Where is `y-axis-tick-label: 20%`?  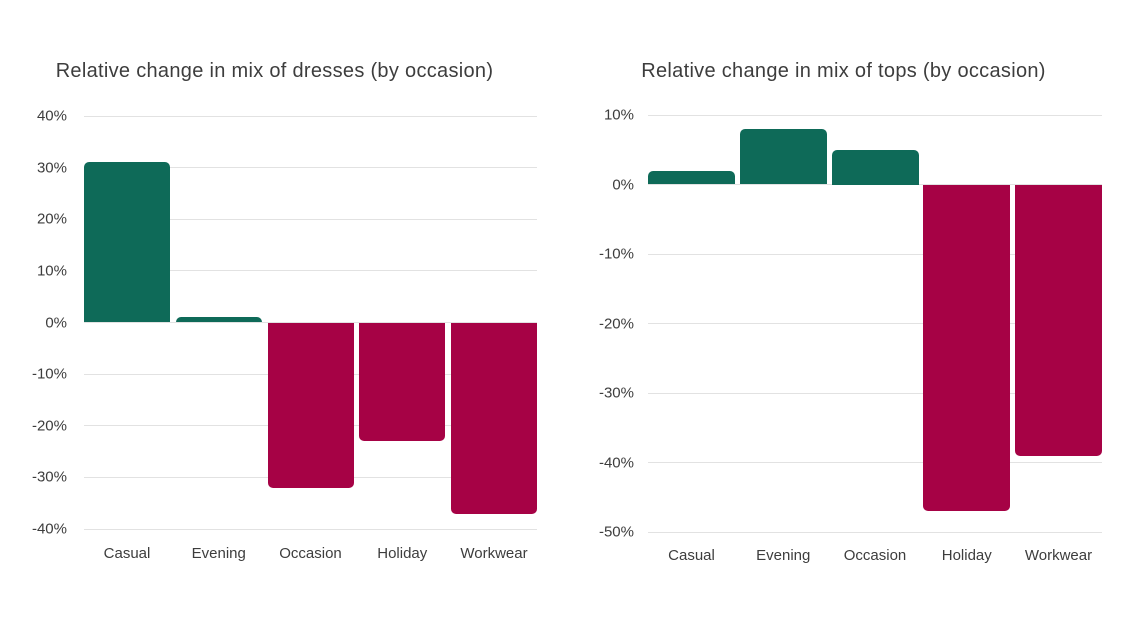
y-axis-tick-label: 20% is located at coordinates (51, 219).